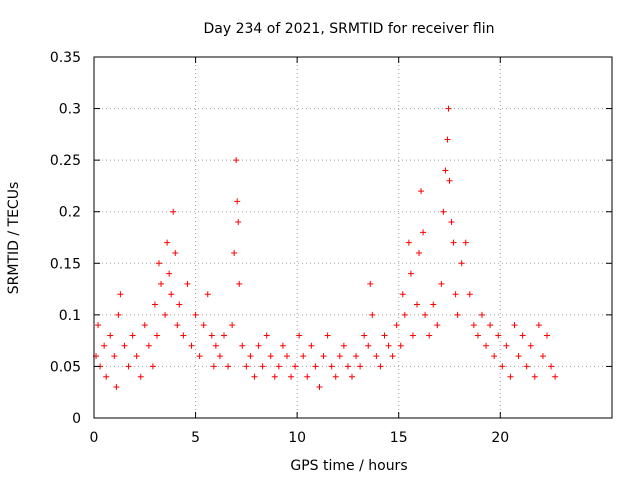 Image resolution: width=640 pixels, height=480 pixels. What do you see at coordinates (195, 438) in the screenshot?
I see `x-tick-label: 5` at bounding box center [195, 438].